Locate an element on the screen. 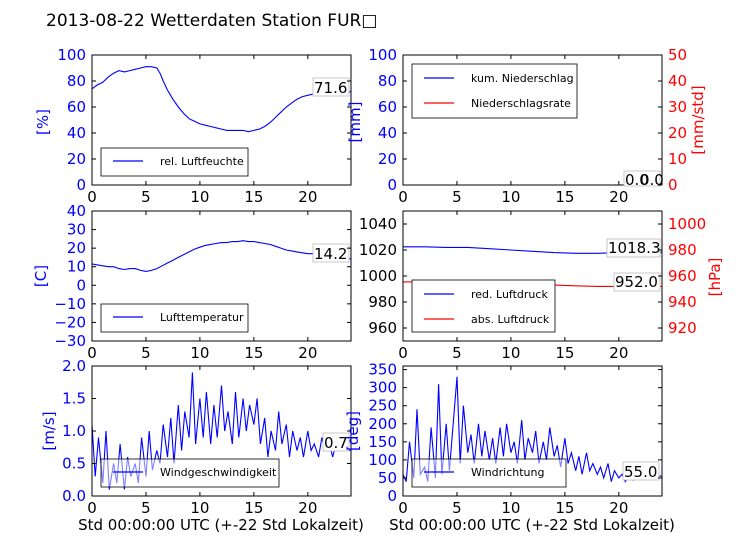 This screenshot has height=552, width=736. wind-direction-legend-box is located at coordinates (489, 473).